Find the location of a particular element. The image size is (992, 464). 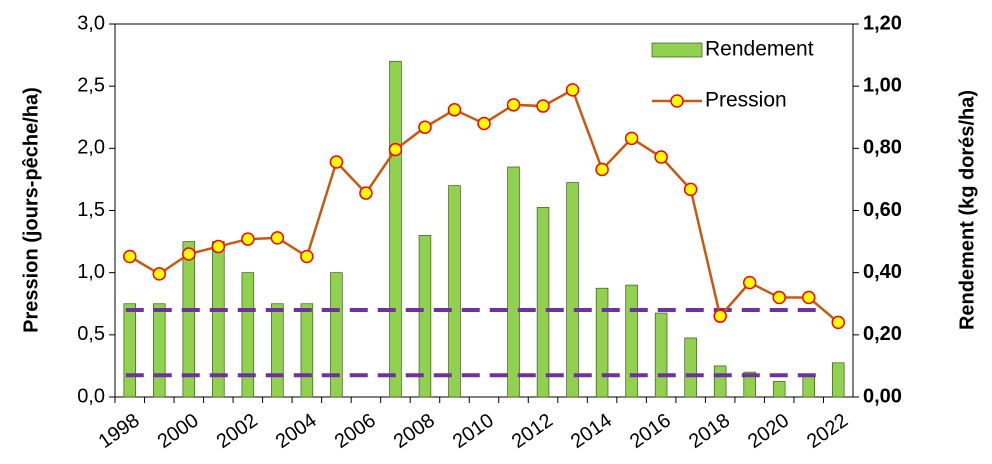

y-tick-label: 0,0 is located at coordinates (91, 396).